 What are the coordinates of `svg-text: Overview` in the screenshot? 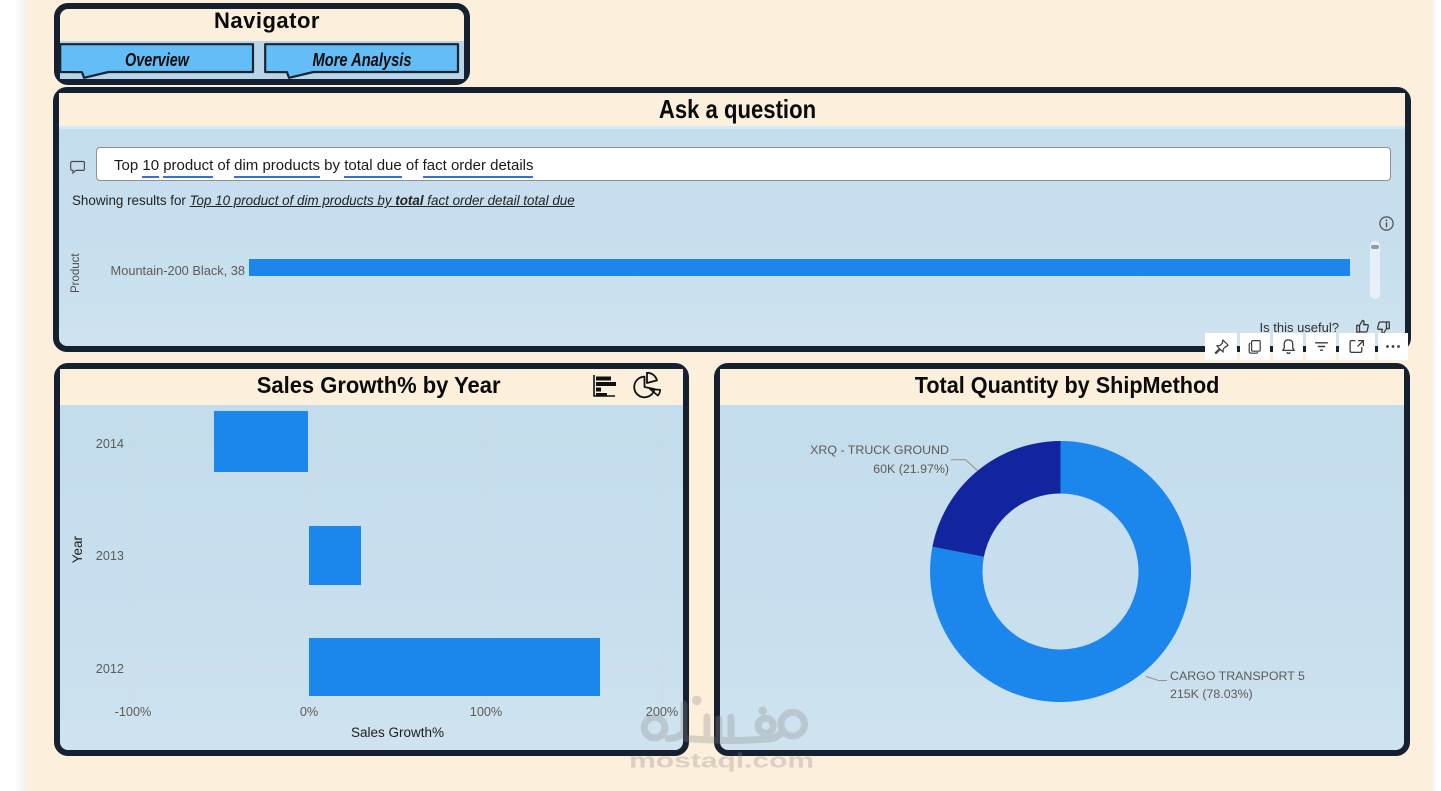 It's located at (157, 59).